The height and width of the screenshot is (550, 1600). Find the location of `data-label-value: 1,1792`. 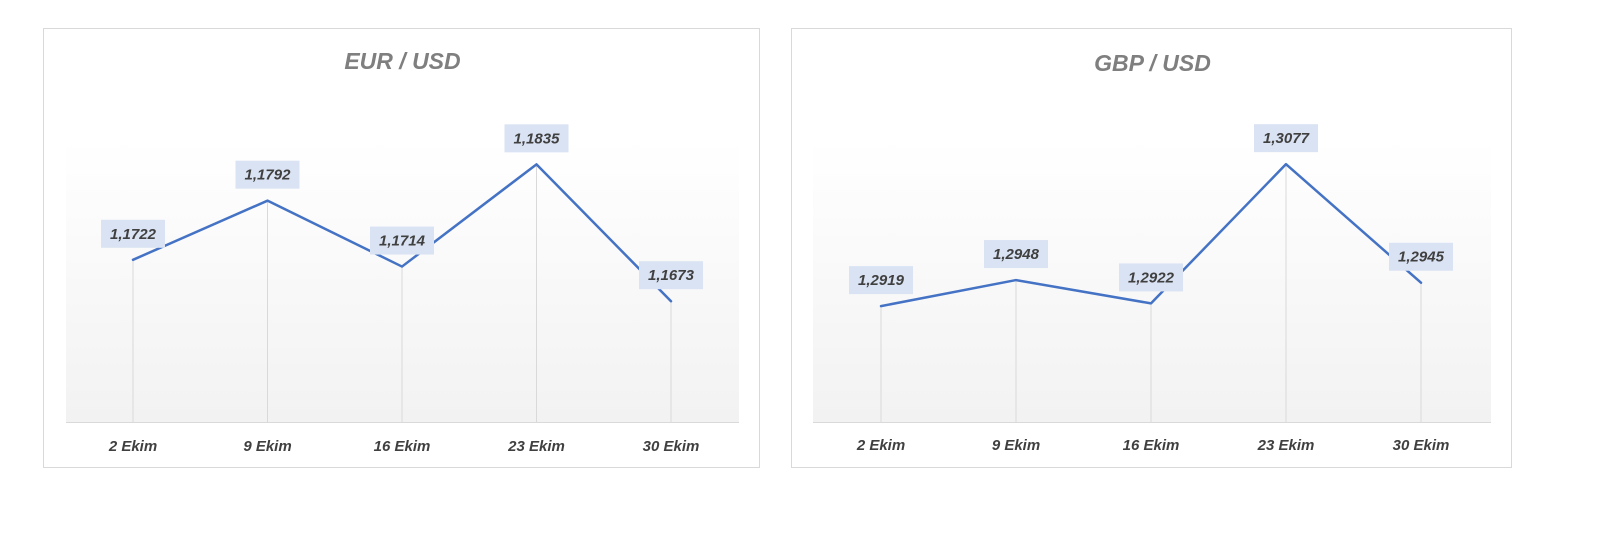

data-label-value: 1,1792 is located at coordinates (268, 175).